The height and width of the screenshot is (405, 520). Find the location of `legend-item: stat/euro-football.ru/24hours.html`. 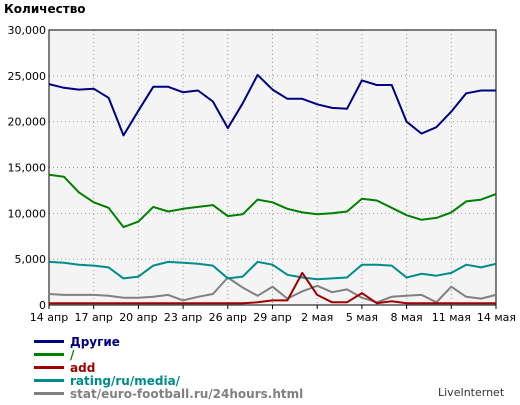

legend-item: stat/euro-football.ru/24hours.html is located at coordinates (169, 393).